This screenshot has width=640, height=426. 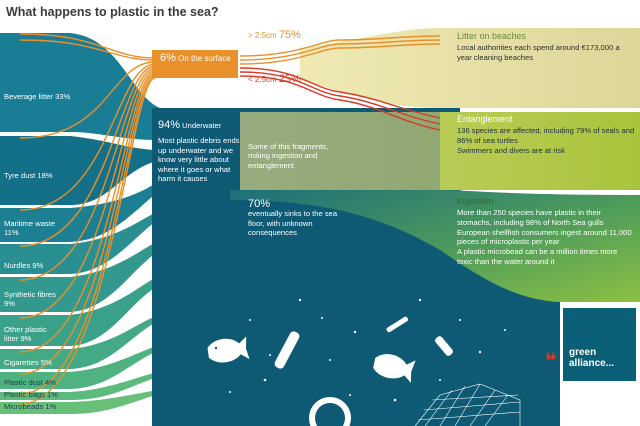 I want to click on source-label-plasticdust: Plastic dust 4%, so click(x=30, y=382).